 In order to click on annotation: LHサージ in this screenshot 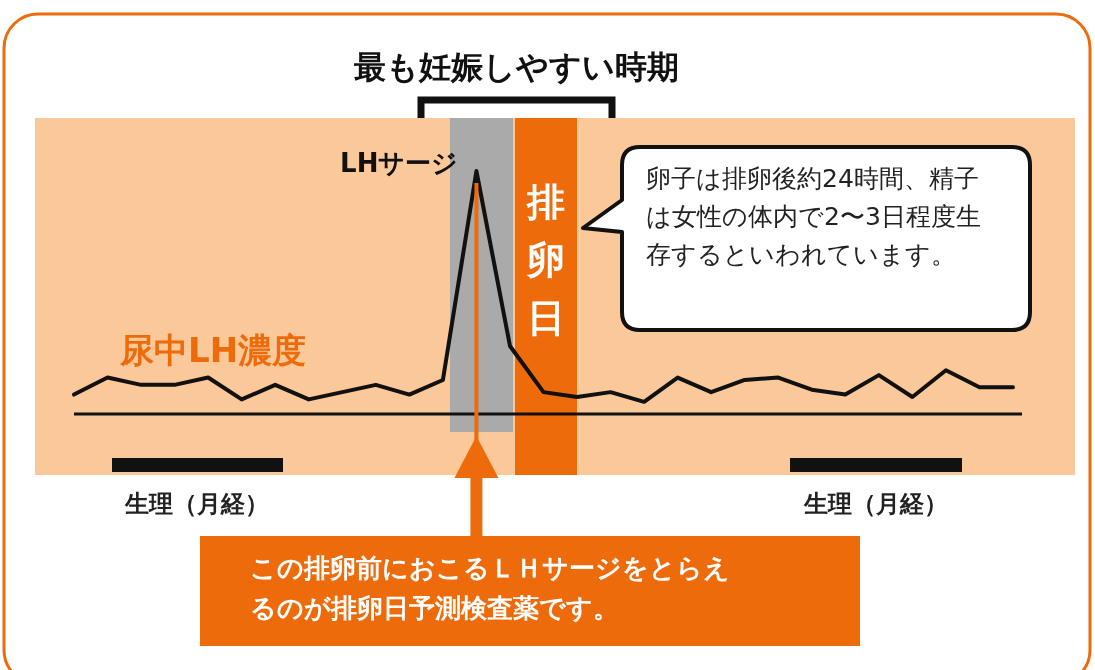, I will do `click(399, 163)`.